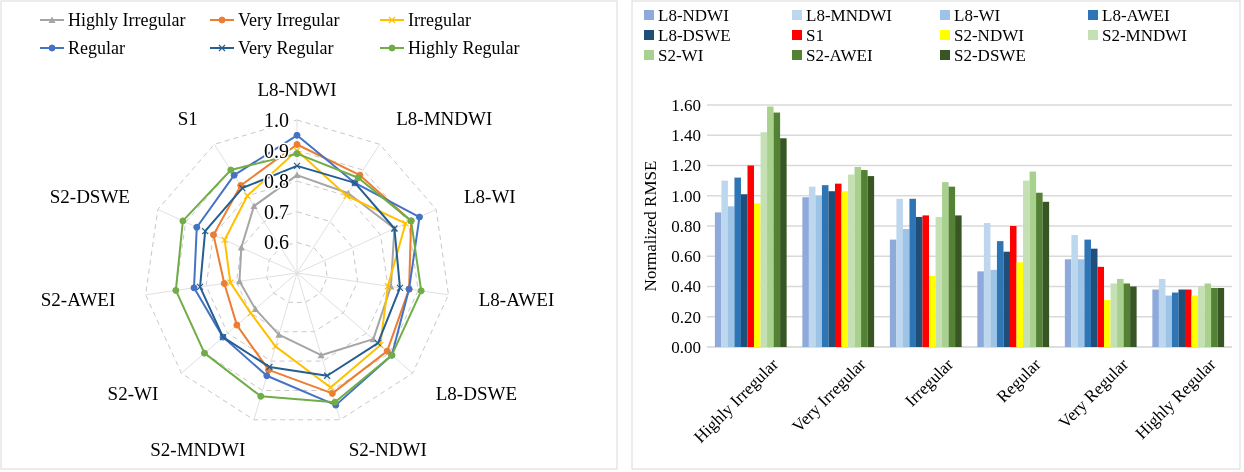  Describe the element at coordinates (990, 55) in the screenshot. I see `legend-label: S2-DSWE` at that location.